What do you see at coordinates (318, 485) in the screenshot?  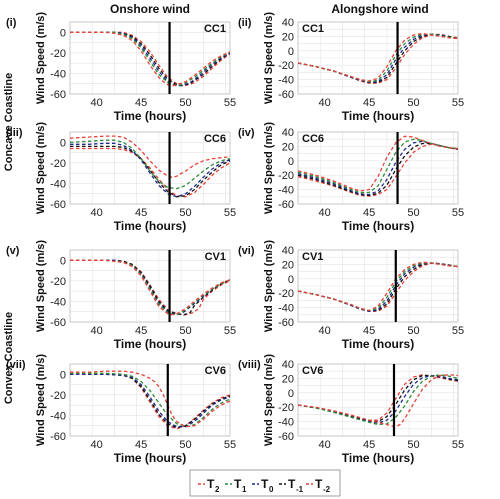 I see `legend-item: T -2` at bounding box center [318, 485].